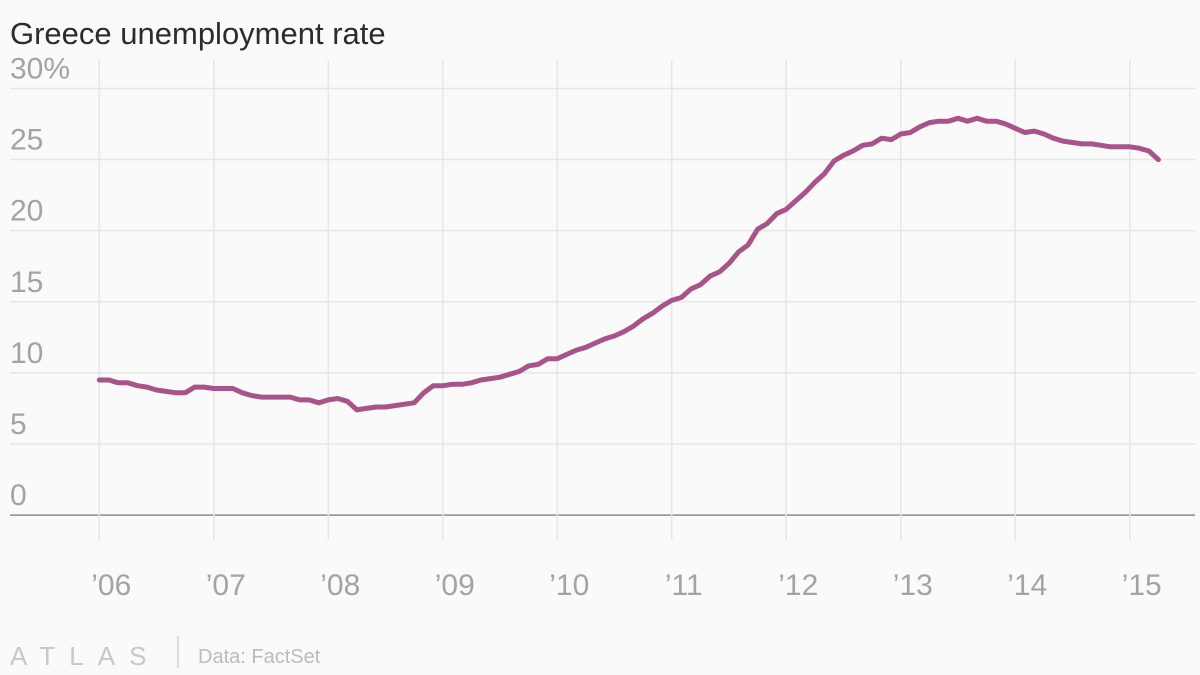 This screenshot has height=675, width=1200. What do you see at coordinates (226, 585) in the screenshot?
I see `x-tick-label: ’07` at bounding box center [226, 585].